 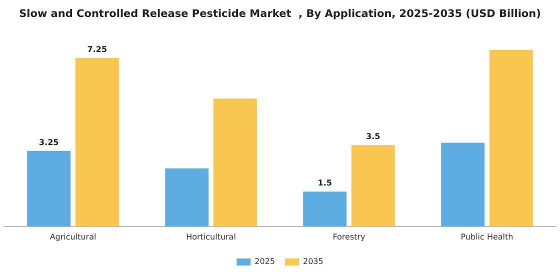 I want to click on data-label: 3.5, so click(x=373, y=137).